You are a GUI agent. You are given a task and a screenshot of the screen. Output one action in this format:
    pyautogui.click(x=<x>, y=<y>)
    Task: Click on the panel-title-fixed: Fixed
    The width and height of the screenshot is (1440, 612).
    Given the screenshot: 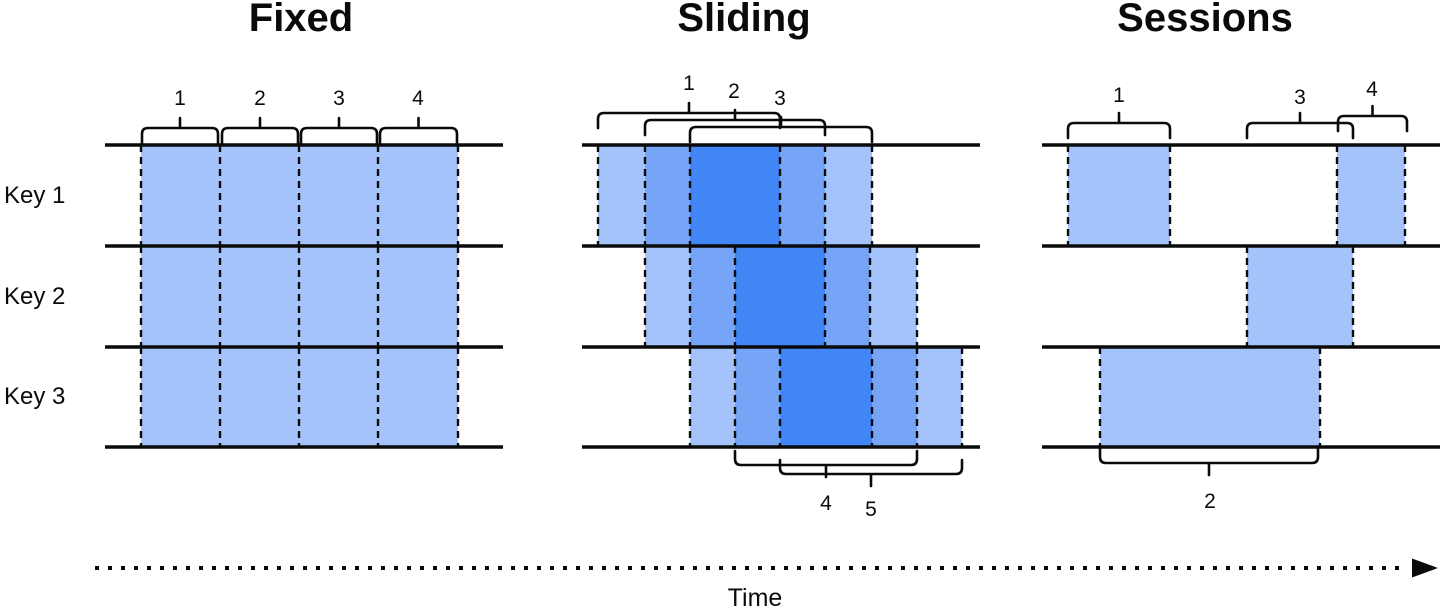 What is the action you would take?
    pyautogui.click(x=301, y=20)
    